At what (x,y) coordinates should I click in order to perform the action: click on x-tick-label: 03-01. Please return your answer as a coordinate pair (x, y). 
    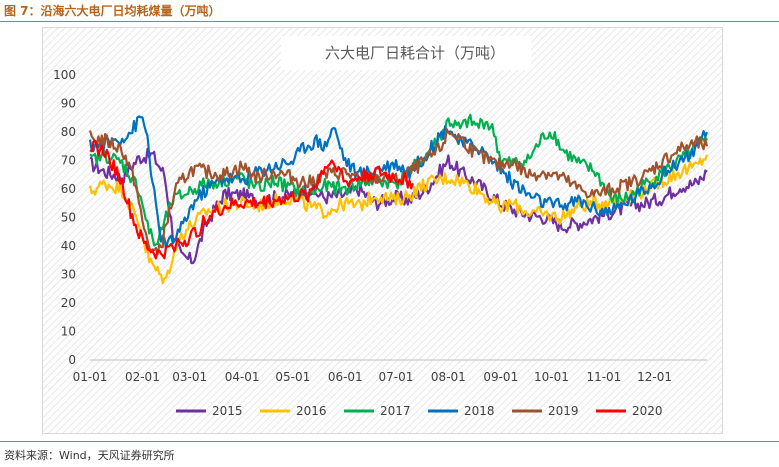
    Looking at the image, I should click on (189, 377).